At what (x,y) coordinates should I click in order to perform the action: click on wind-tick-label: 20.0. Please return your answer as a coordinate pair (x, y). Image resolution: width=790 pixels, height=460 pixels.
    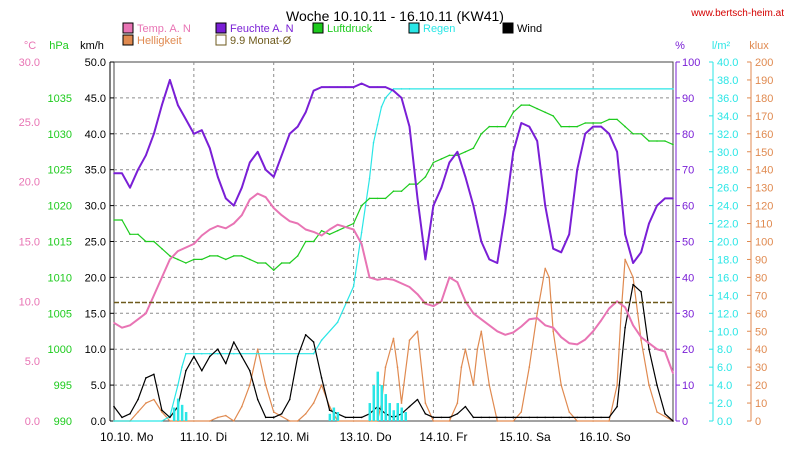
    Looking at the image, I should click on (95, 278).